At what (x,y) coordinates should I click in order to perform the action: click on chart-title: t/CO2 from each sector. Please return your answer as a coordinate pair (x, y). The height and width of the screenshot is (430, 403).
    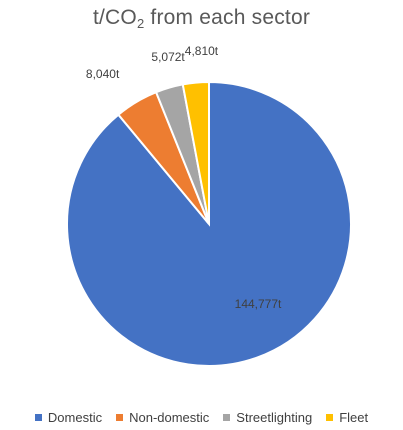
    Looking at the image, I should click on (201, 18).